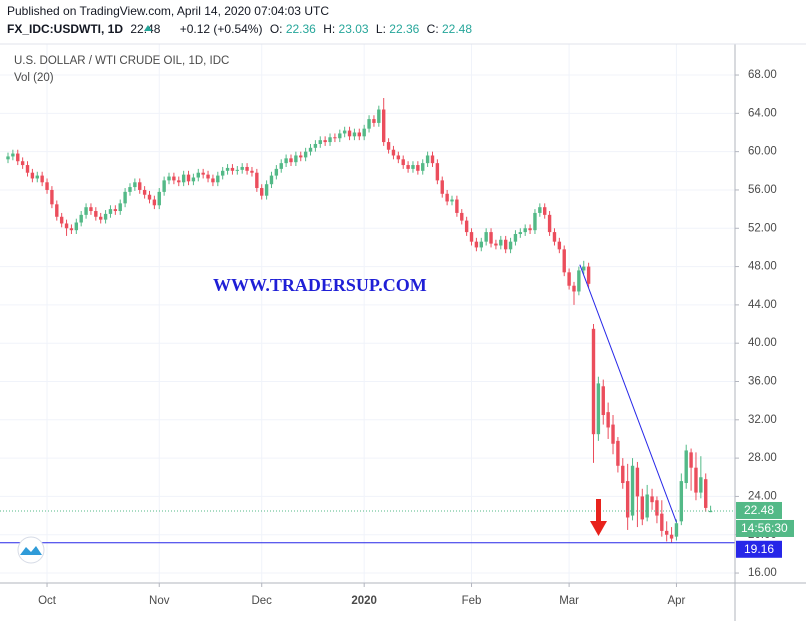  What do you see at coordinates (628, 393) in the screenshot?
I see `trend-line` at bounding box center [628, 393].